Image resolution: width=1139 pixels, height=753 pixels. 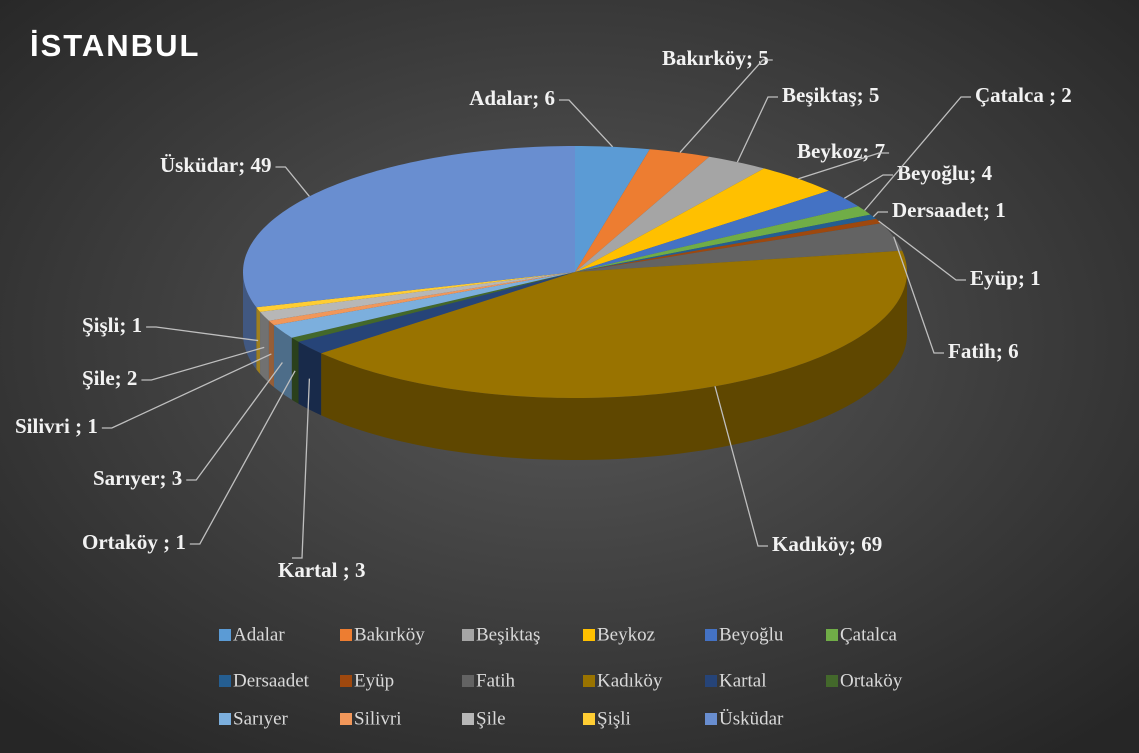 I want to click on legend-label: Beyoğlu, so click(x=751, y=634).